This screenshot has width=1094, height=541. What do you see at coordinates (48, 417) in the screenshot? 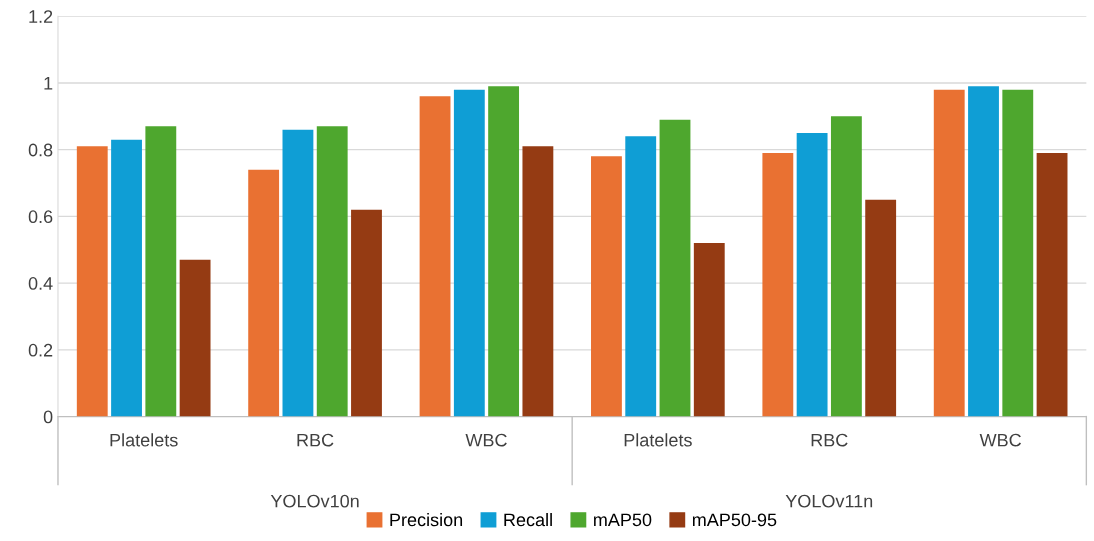
I see `y-tick-label: 0` at bounding box center [48, 417].